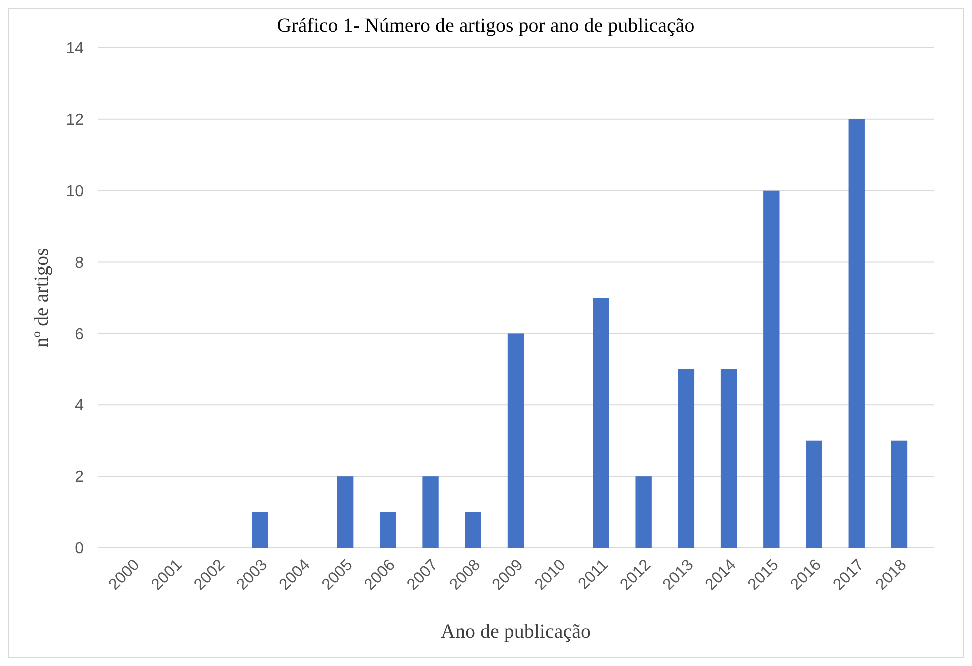  Describe the element at coordinates (79, 406) in the screenshot. I see `y-tick-label: 4` at that location.